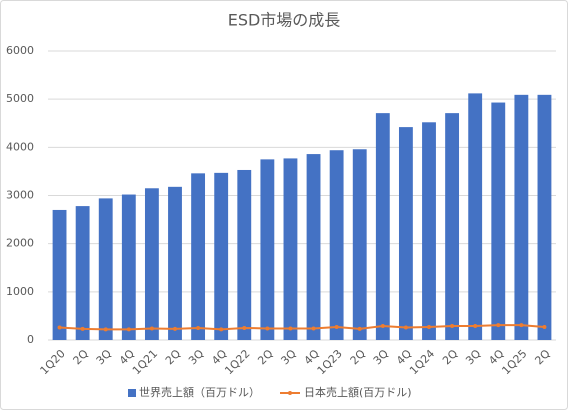 This screenshot has height=410, width=568. What do you see at coordinates (20, 98) in the screenshot?
I see `y-tick-label: 5000` at bounding box center [20, 98].